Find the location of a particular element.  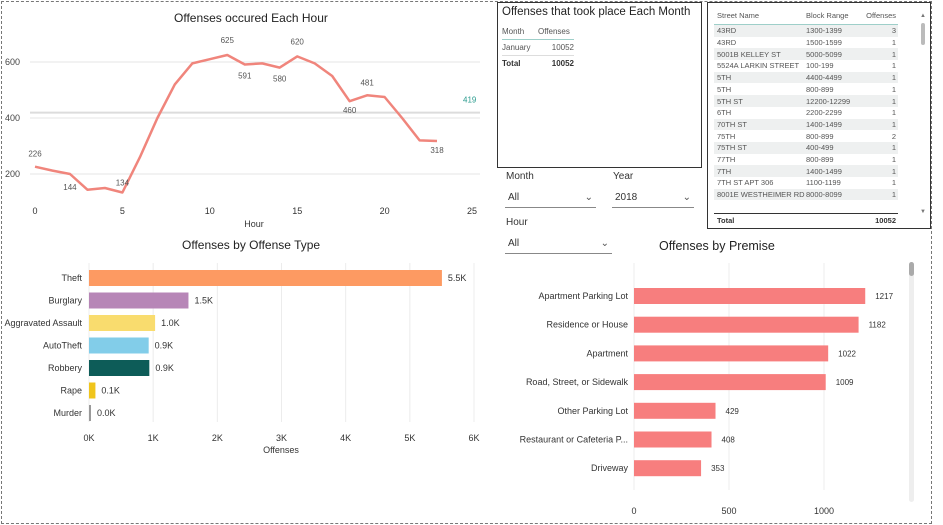

table-row: 5TH 4400-4499 1 is located at coordinates (806, 77).